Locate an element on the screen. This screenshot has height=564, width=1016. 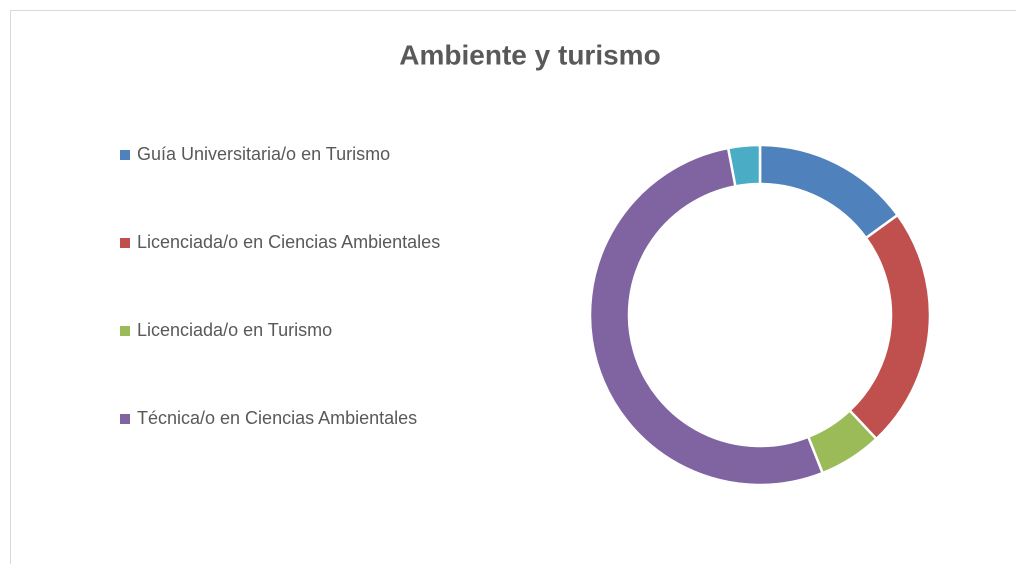
legend-label: Licenciada/o en Turismo is located at coordinates (234, 330).